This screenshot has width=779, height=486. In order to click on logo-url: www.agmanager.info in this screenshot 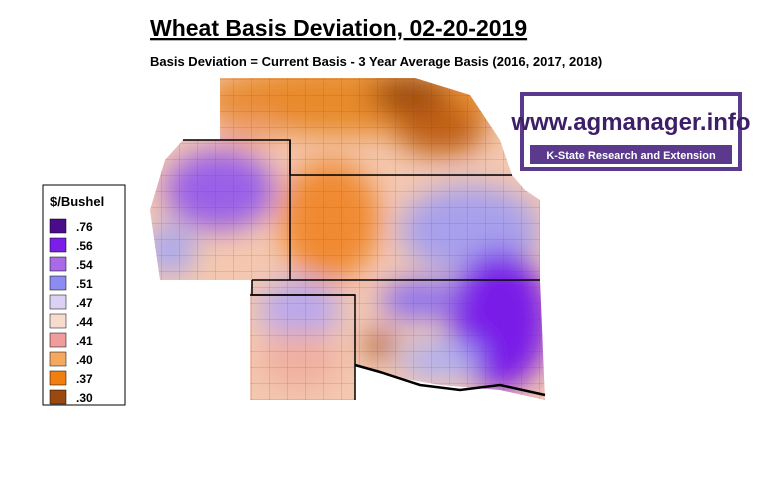, I will do `click(630, 122)`.